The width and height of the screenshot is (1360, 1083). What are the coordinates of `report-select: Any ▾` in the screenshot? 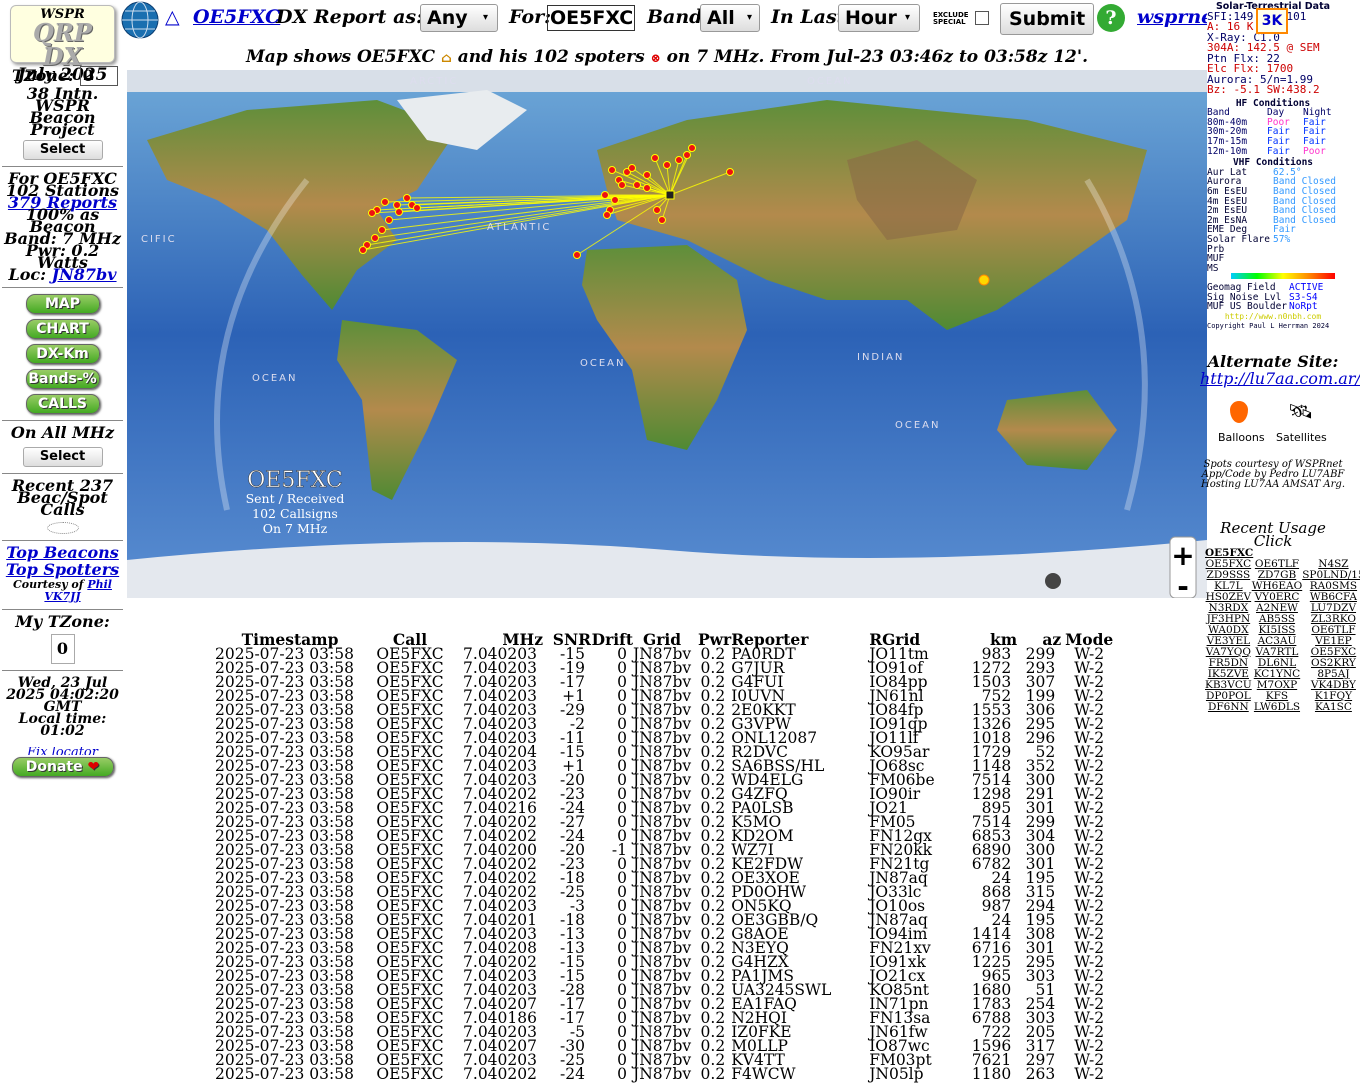 It's located at (459, 18).